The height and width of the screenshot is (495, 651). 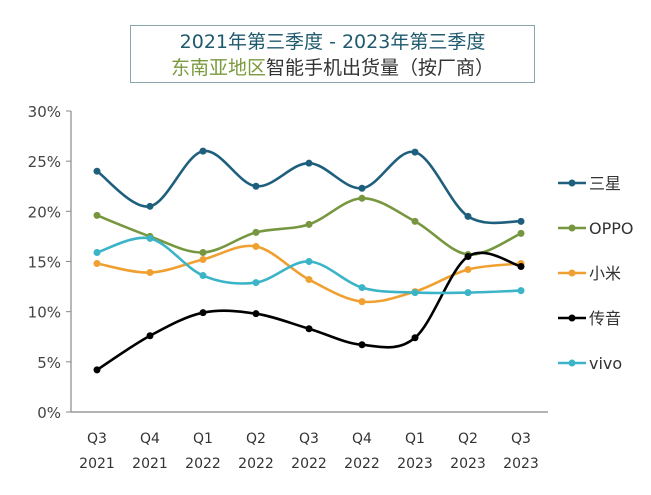 I want to click on title-rest: 智能手机出货量（按厂商）, so click(x=380, y=68).